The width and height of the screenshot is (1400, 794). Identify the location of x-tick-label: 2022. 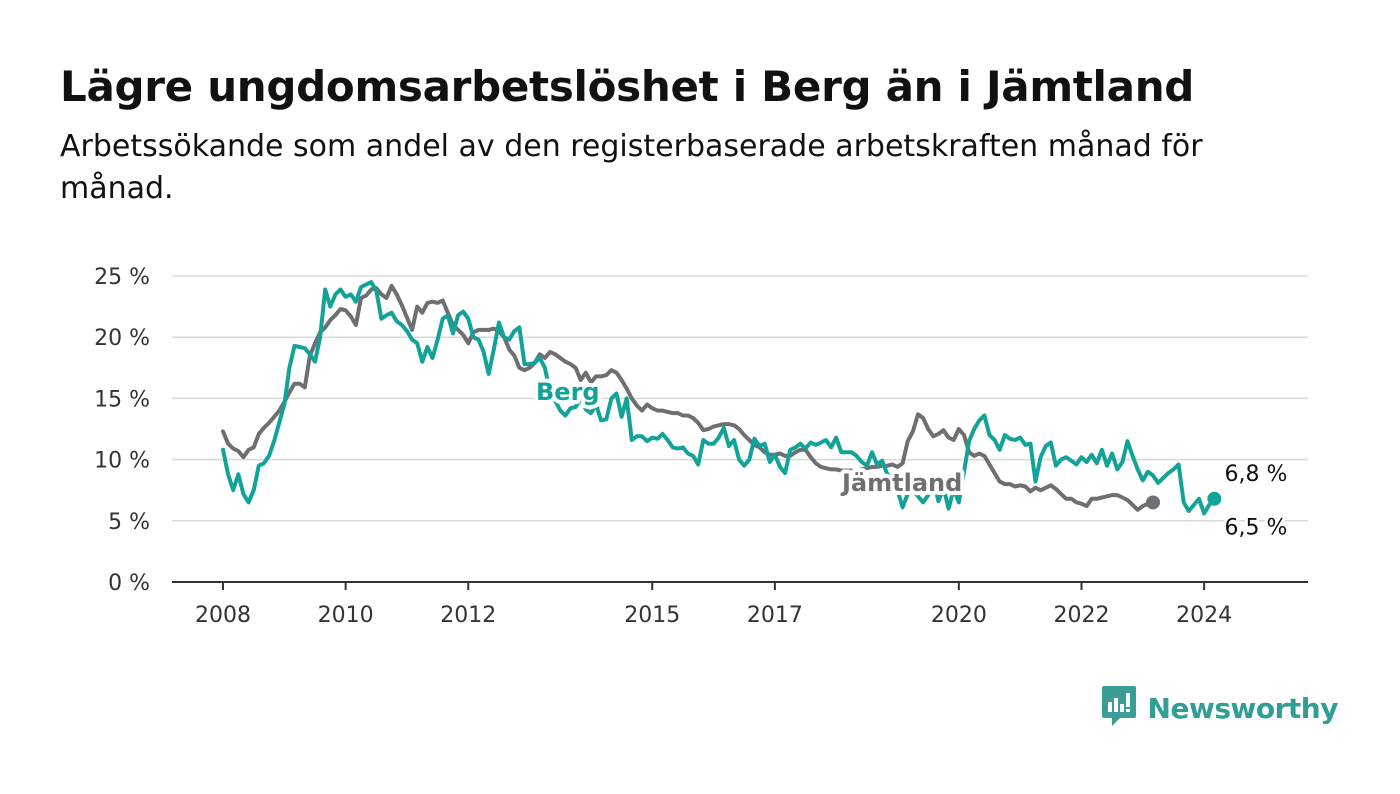
(1081, 615).